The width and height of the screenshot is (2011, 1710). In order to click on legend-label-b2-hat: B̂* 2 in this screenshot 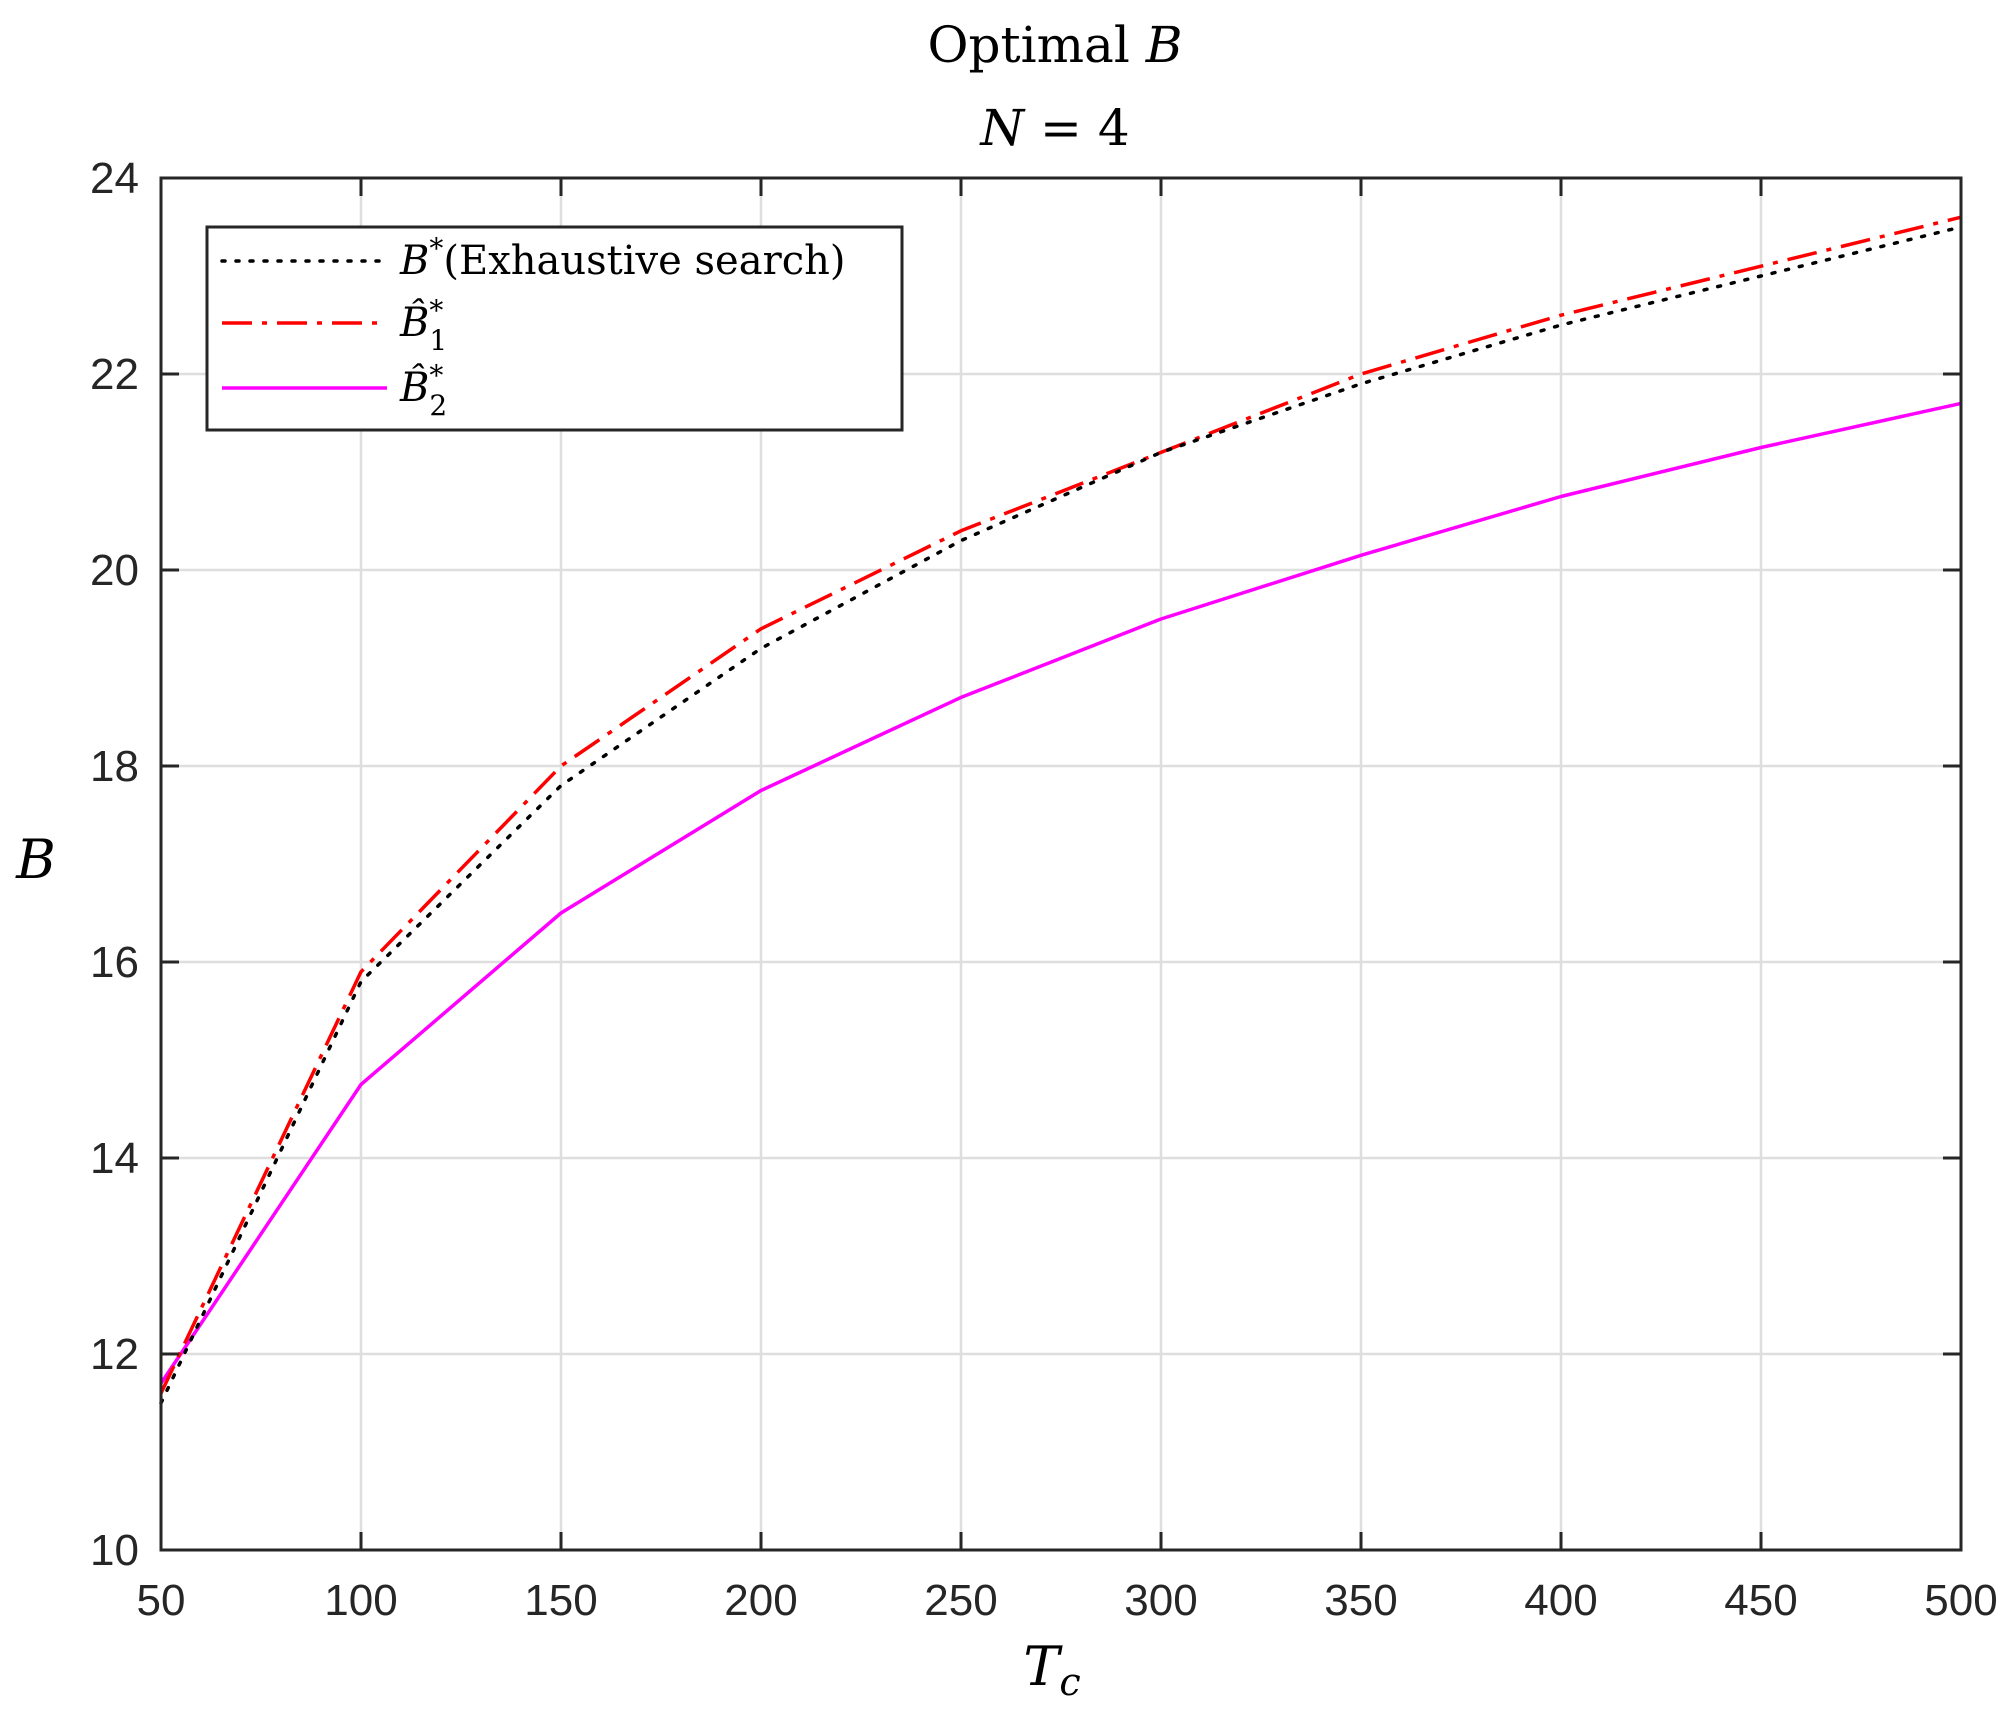, I will do `click(423, 390)`.